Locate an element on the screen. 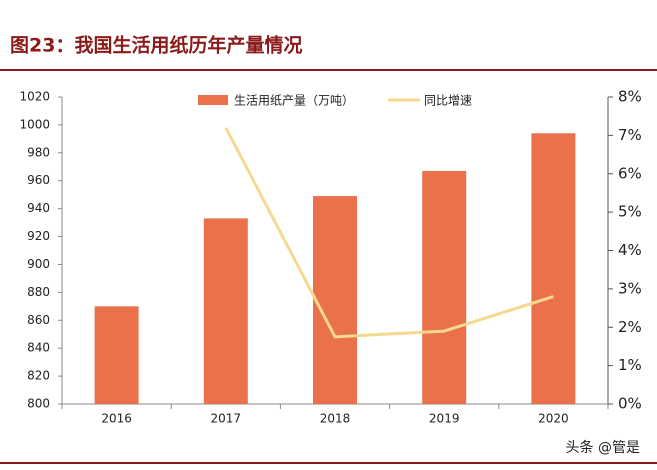 The image size is (657, 470). legend-label: 同比增速 is located at coordinates (448, 101).